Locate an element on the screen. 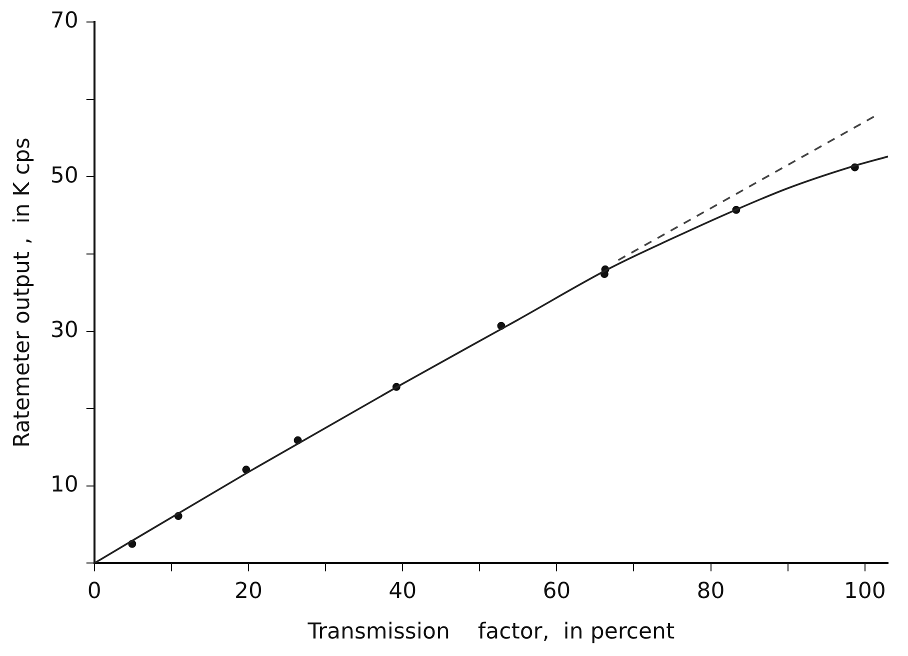 The height and width of the screenshot is (656, 908). x-tick-label: 60 is located at coordinates (556, 591).